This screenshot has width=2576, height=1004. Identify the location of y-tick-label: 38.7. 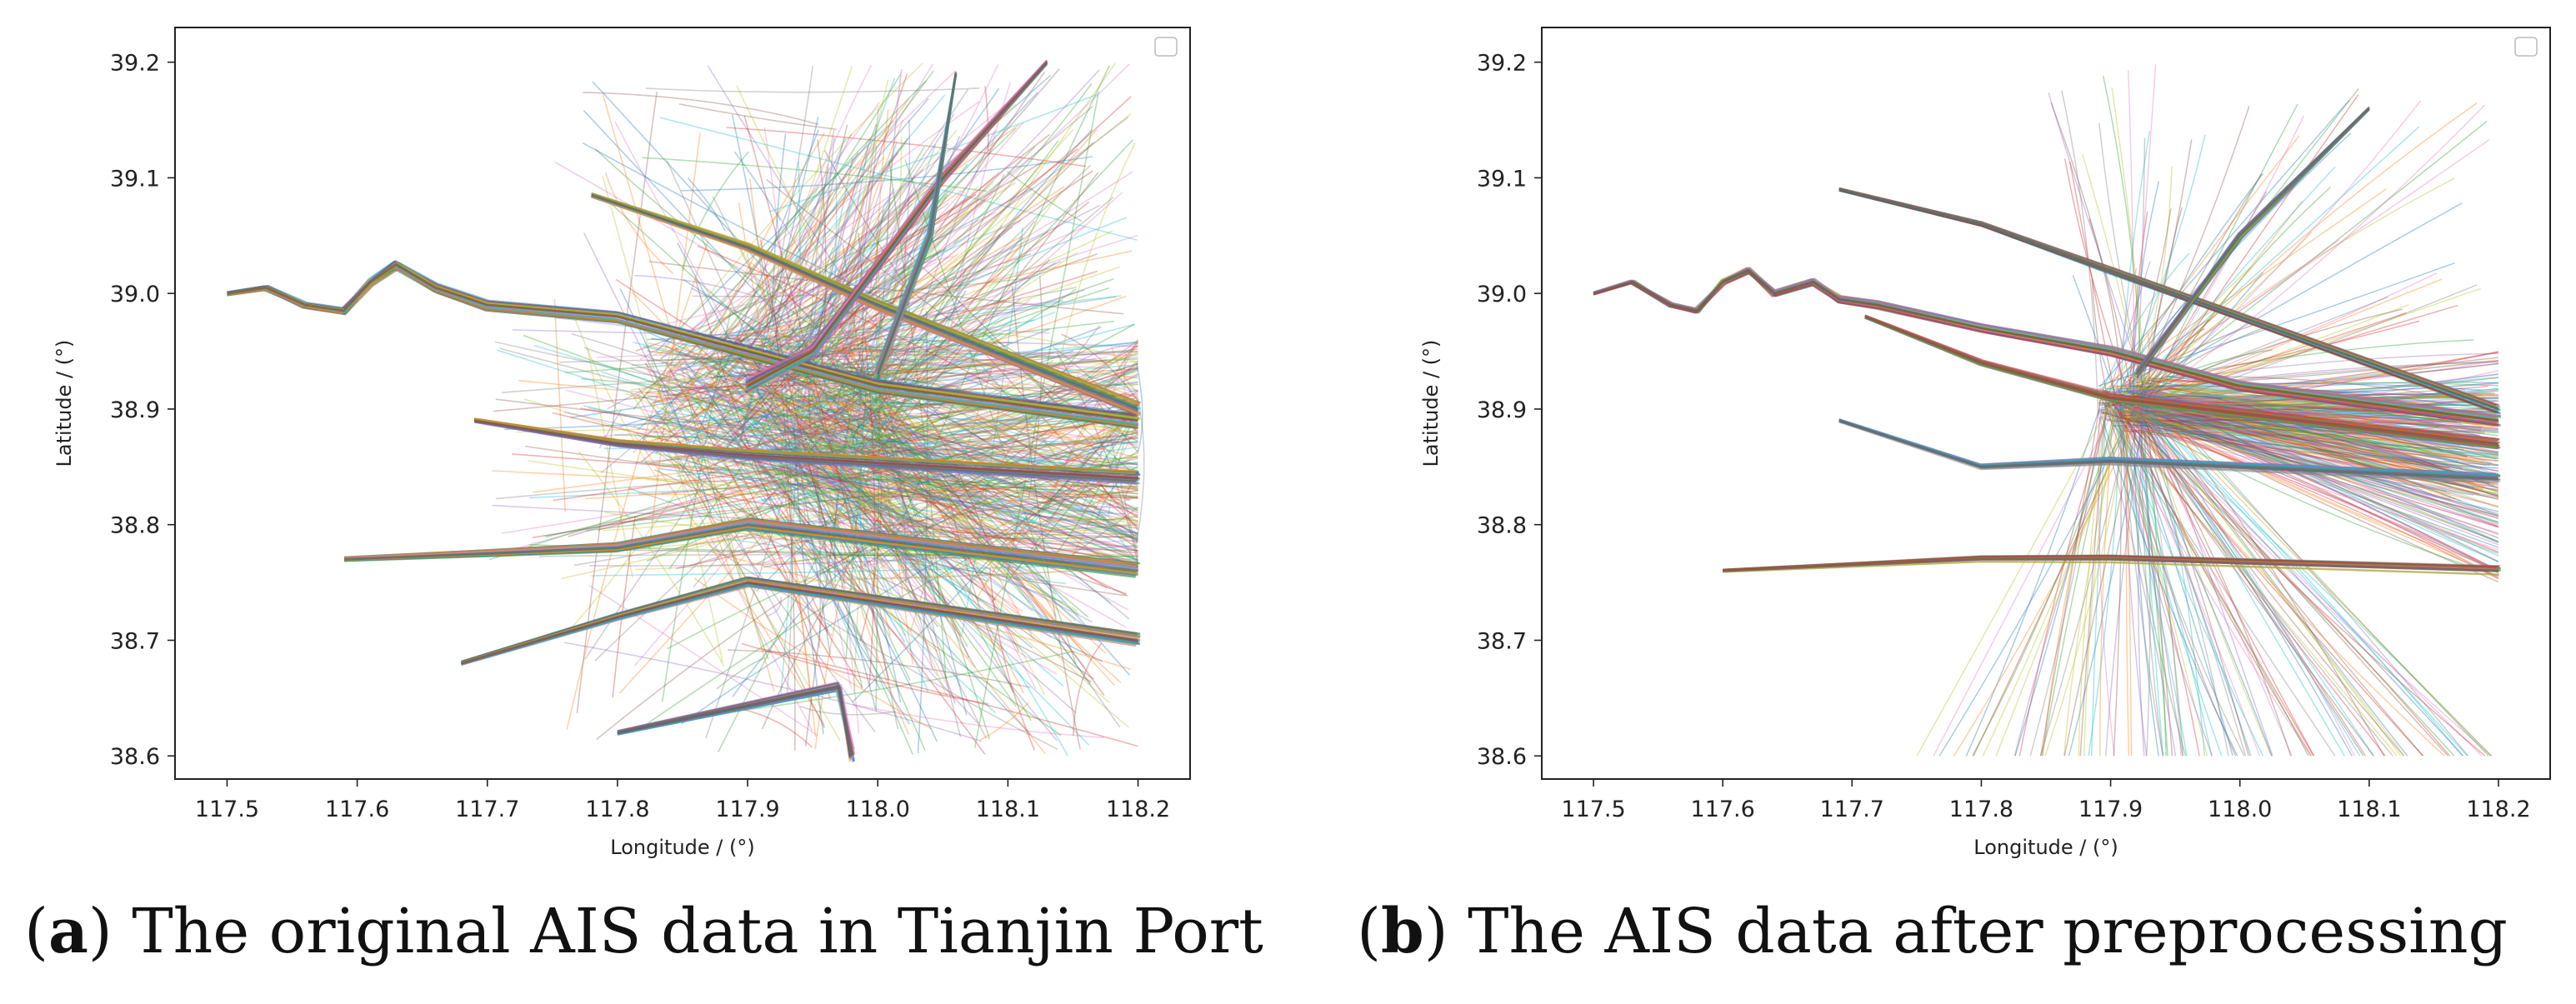
(1502, 641).